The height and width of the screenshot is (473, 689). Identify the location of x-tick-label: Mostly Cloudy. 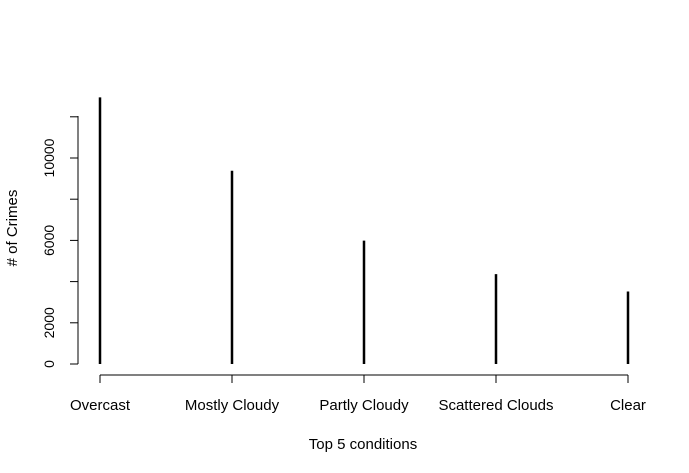
(232, 405).